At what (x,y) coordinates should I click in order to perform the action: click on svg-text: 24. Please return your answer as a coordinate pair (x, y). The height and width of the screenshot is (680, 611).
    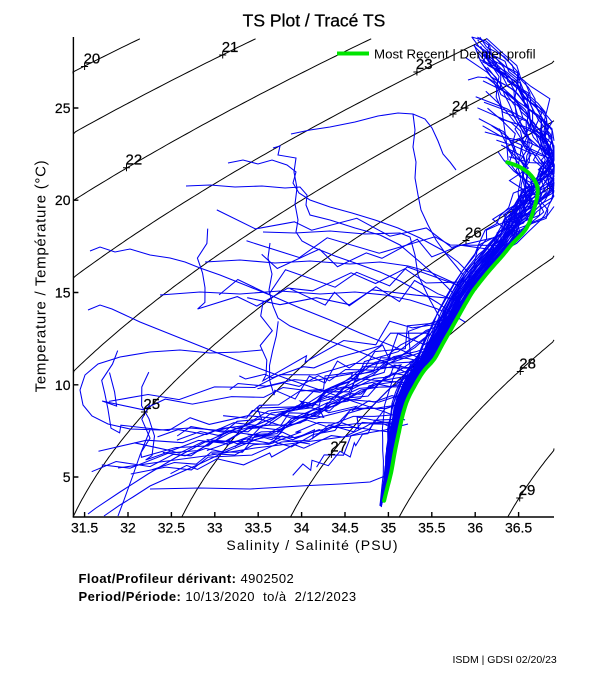
    Looking at the image, I should click on (460, 106).